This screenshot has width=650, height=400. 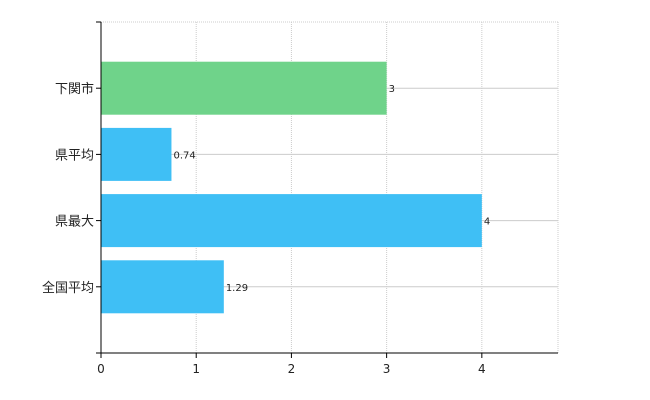 What do you see at coordinates (196, 369) in the screenshot?
I see `x-tick-label-1: 1` at bounding box center [196, 369].